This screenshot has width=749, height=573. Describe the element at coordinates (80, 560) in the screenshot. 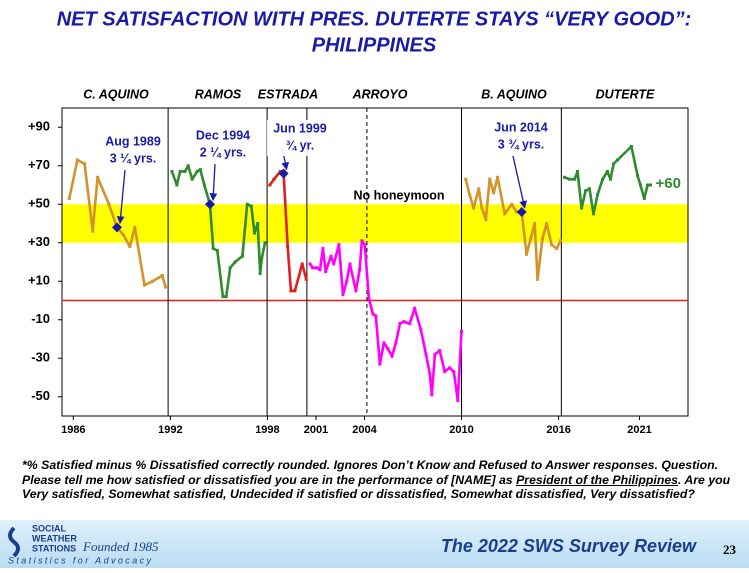

I see `tagline: Statistics for Advocacy` at that location.